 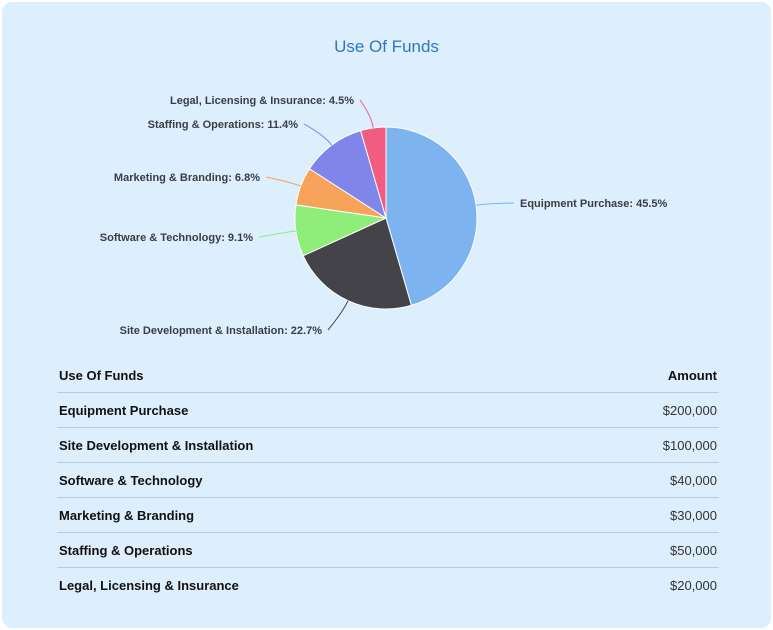 I want to click on row-amount: $100,000, so click(x=643, y=445).